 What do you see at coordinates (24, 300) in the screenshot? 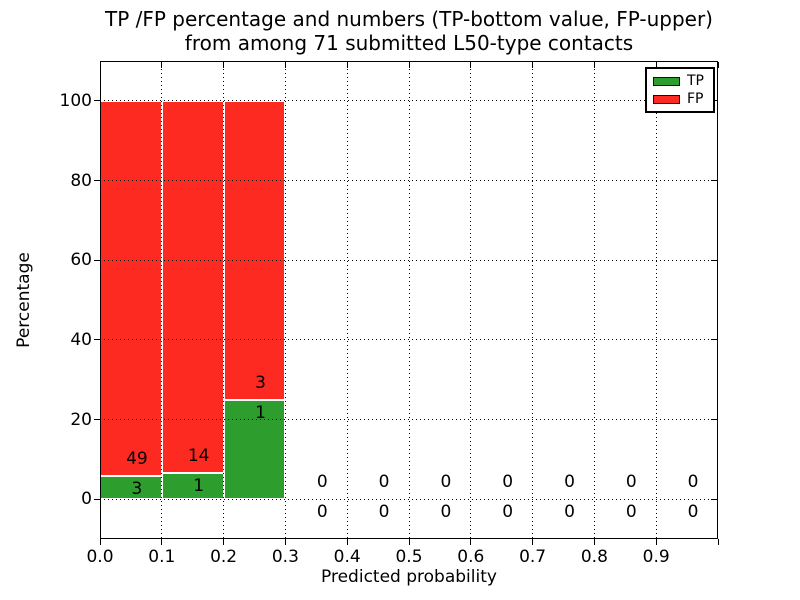
I see `y-axis-label: Percentage` at bounding box center [24, 300].